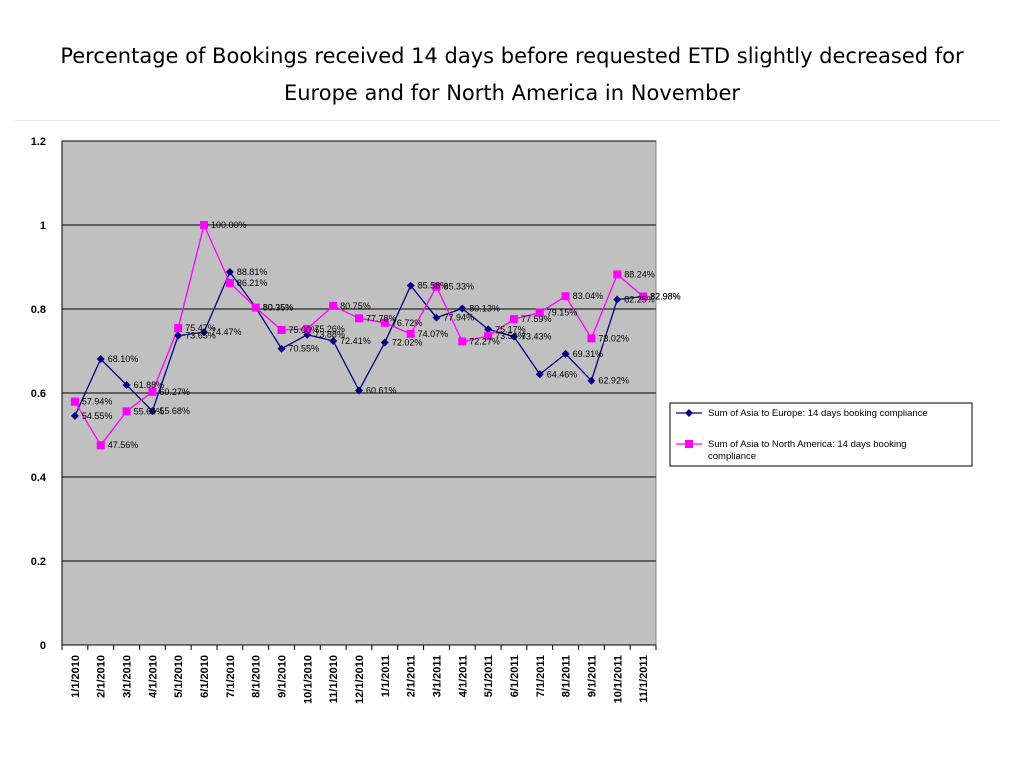  I want to click on x-tick-label: 2/1/2011, so click(412, 676).